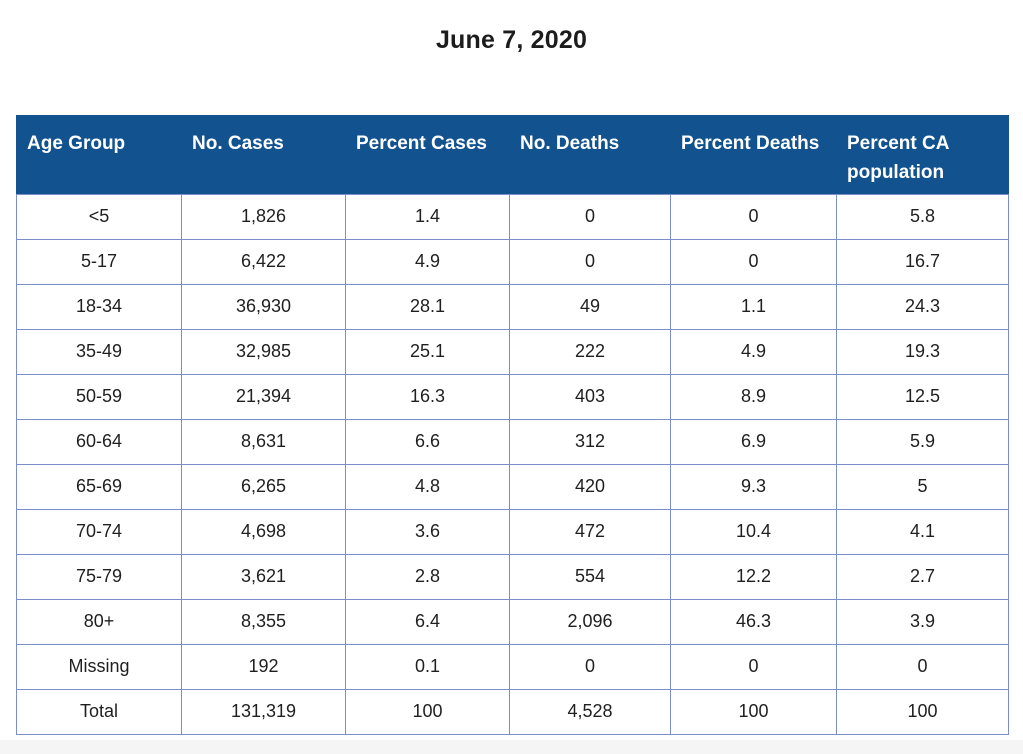  Describe the element at coordinates (590, 621) in the screenshot. I see `value-cell: 2,096` at that location.